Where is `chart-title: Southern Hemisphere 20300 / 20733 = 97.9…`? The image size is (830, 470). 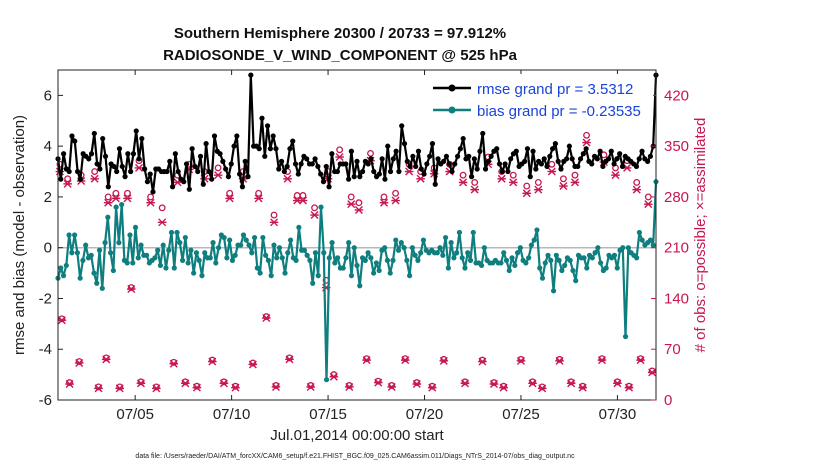
chart-title: Southern Hemisphere 20300 / 20733 = 97.9… is located at coordinates (340, 33).